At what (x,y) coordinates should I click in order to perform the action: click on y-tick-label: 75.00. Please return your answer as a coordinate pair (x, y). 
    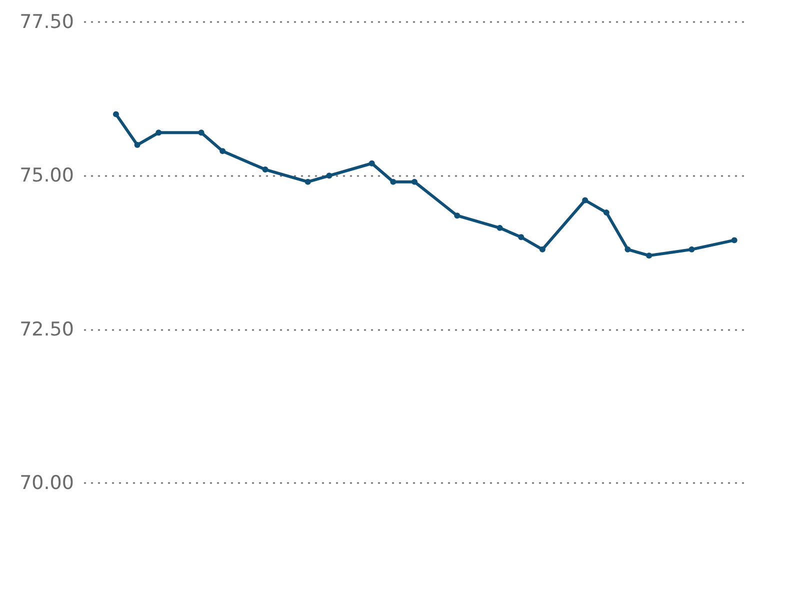
    Looking at the image, I should click on (47, 175).